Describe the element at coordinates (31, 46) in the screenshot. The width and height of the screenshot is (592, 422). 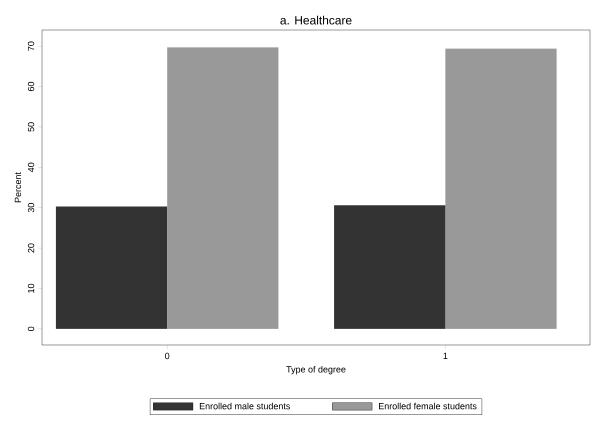
I see `y-tick-label: 70` at that location.